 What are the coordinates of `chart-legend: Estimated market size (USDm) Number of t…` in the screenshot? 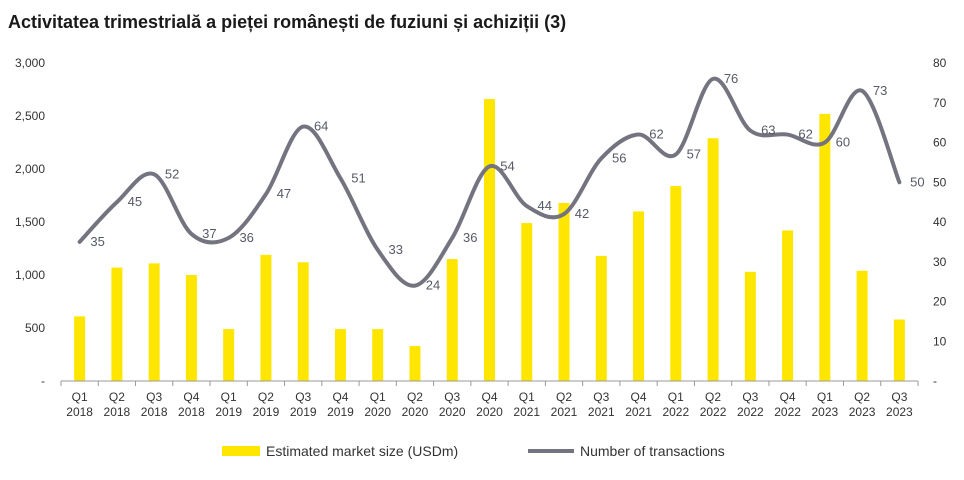 It's located at (473, 451).